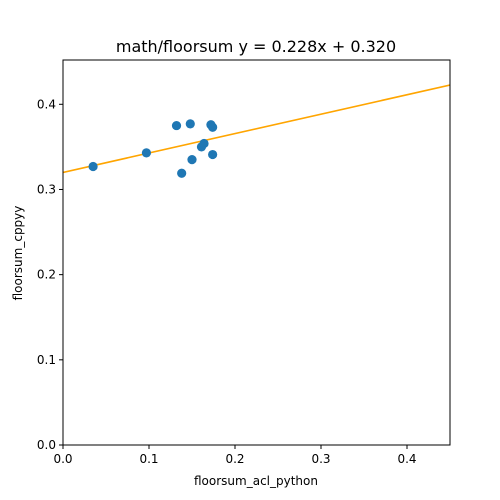 The height and width of the screenshot is (500, 500). Describe the element at coordinates (320, 459) in the screenshot. I see `x-tick-label: 0.3` at that location.